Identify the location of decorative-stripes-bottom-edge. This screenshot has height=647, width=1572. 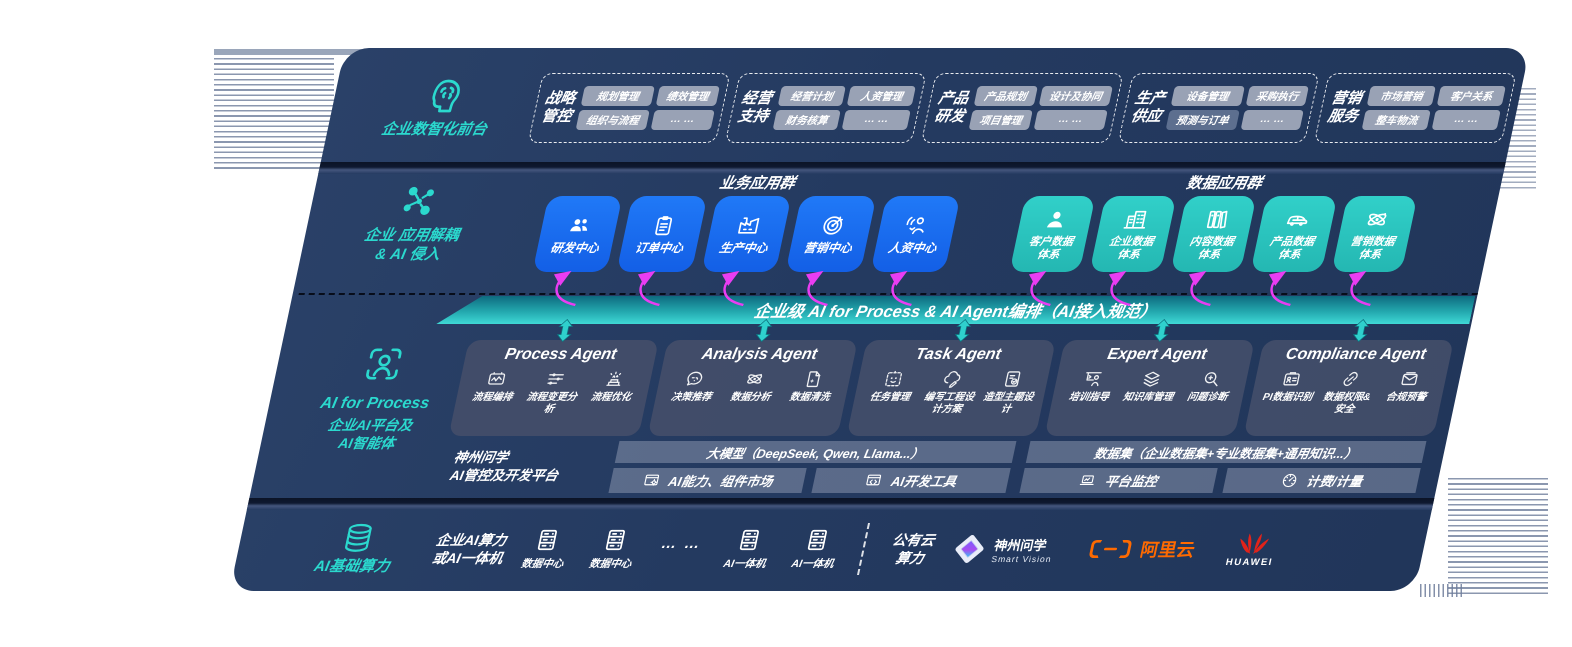
(1441, 590).